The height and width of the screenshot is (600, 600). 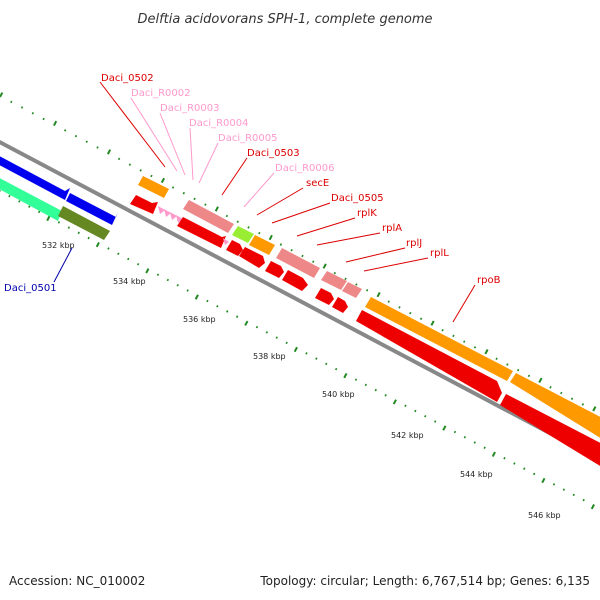 What do you see at coordinates (439, 253) in the screenshot?
I see `label-rpll: rplL` at bounding box center [439, 253].